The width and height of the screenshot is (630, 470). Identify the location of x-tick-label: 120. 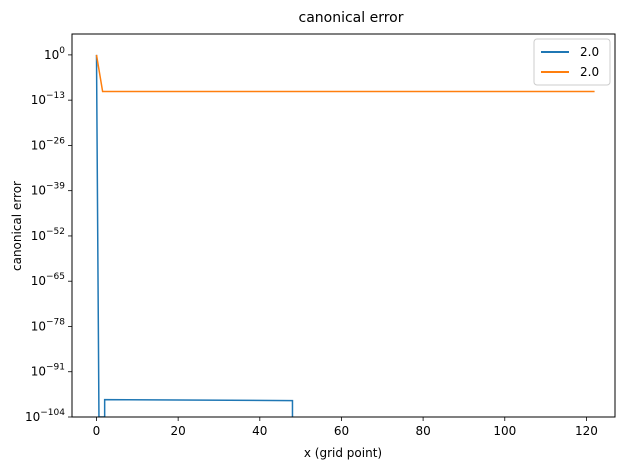
(586, 431).